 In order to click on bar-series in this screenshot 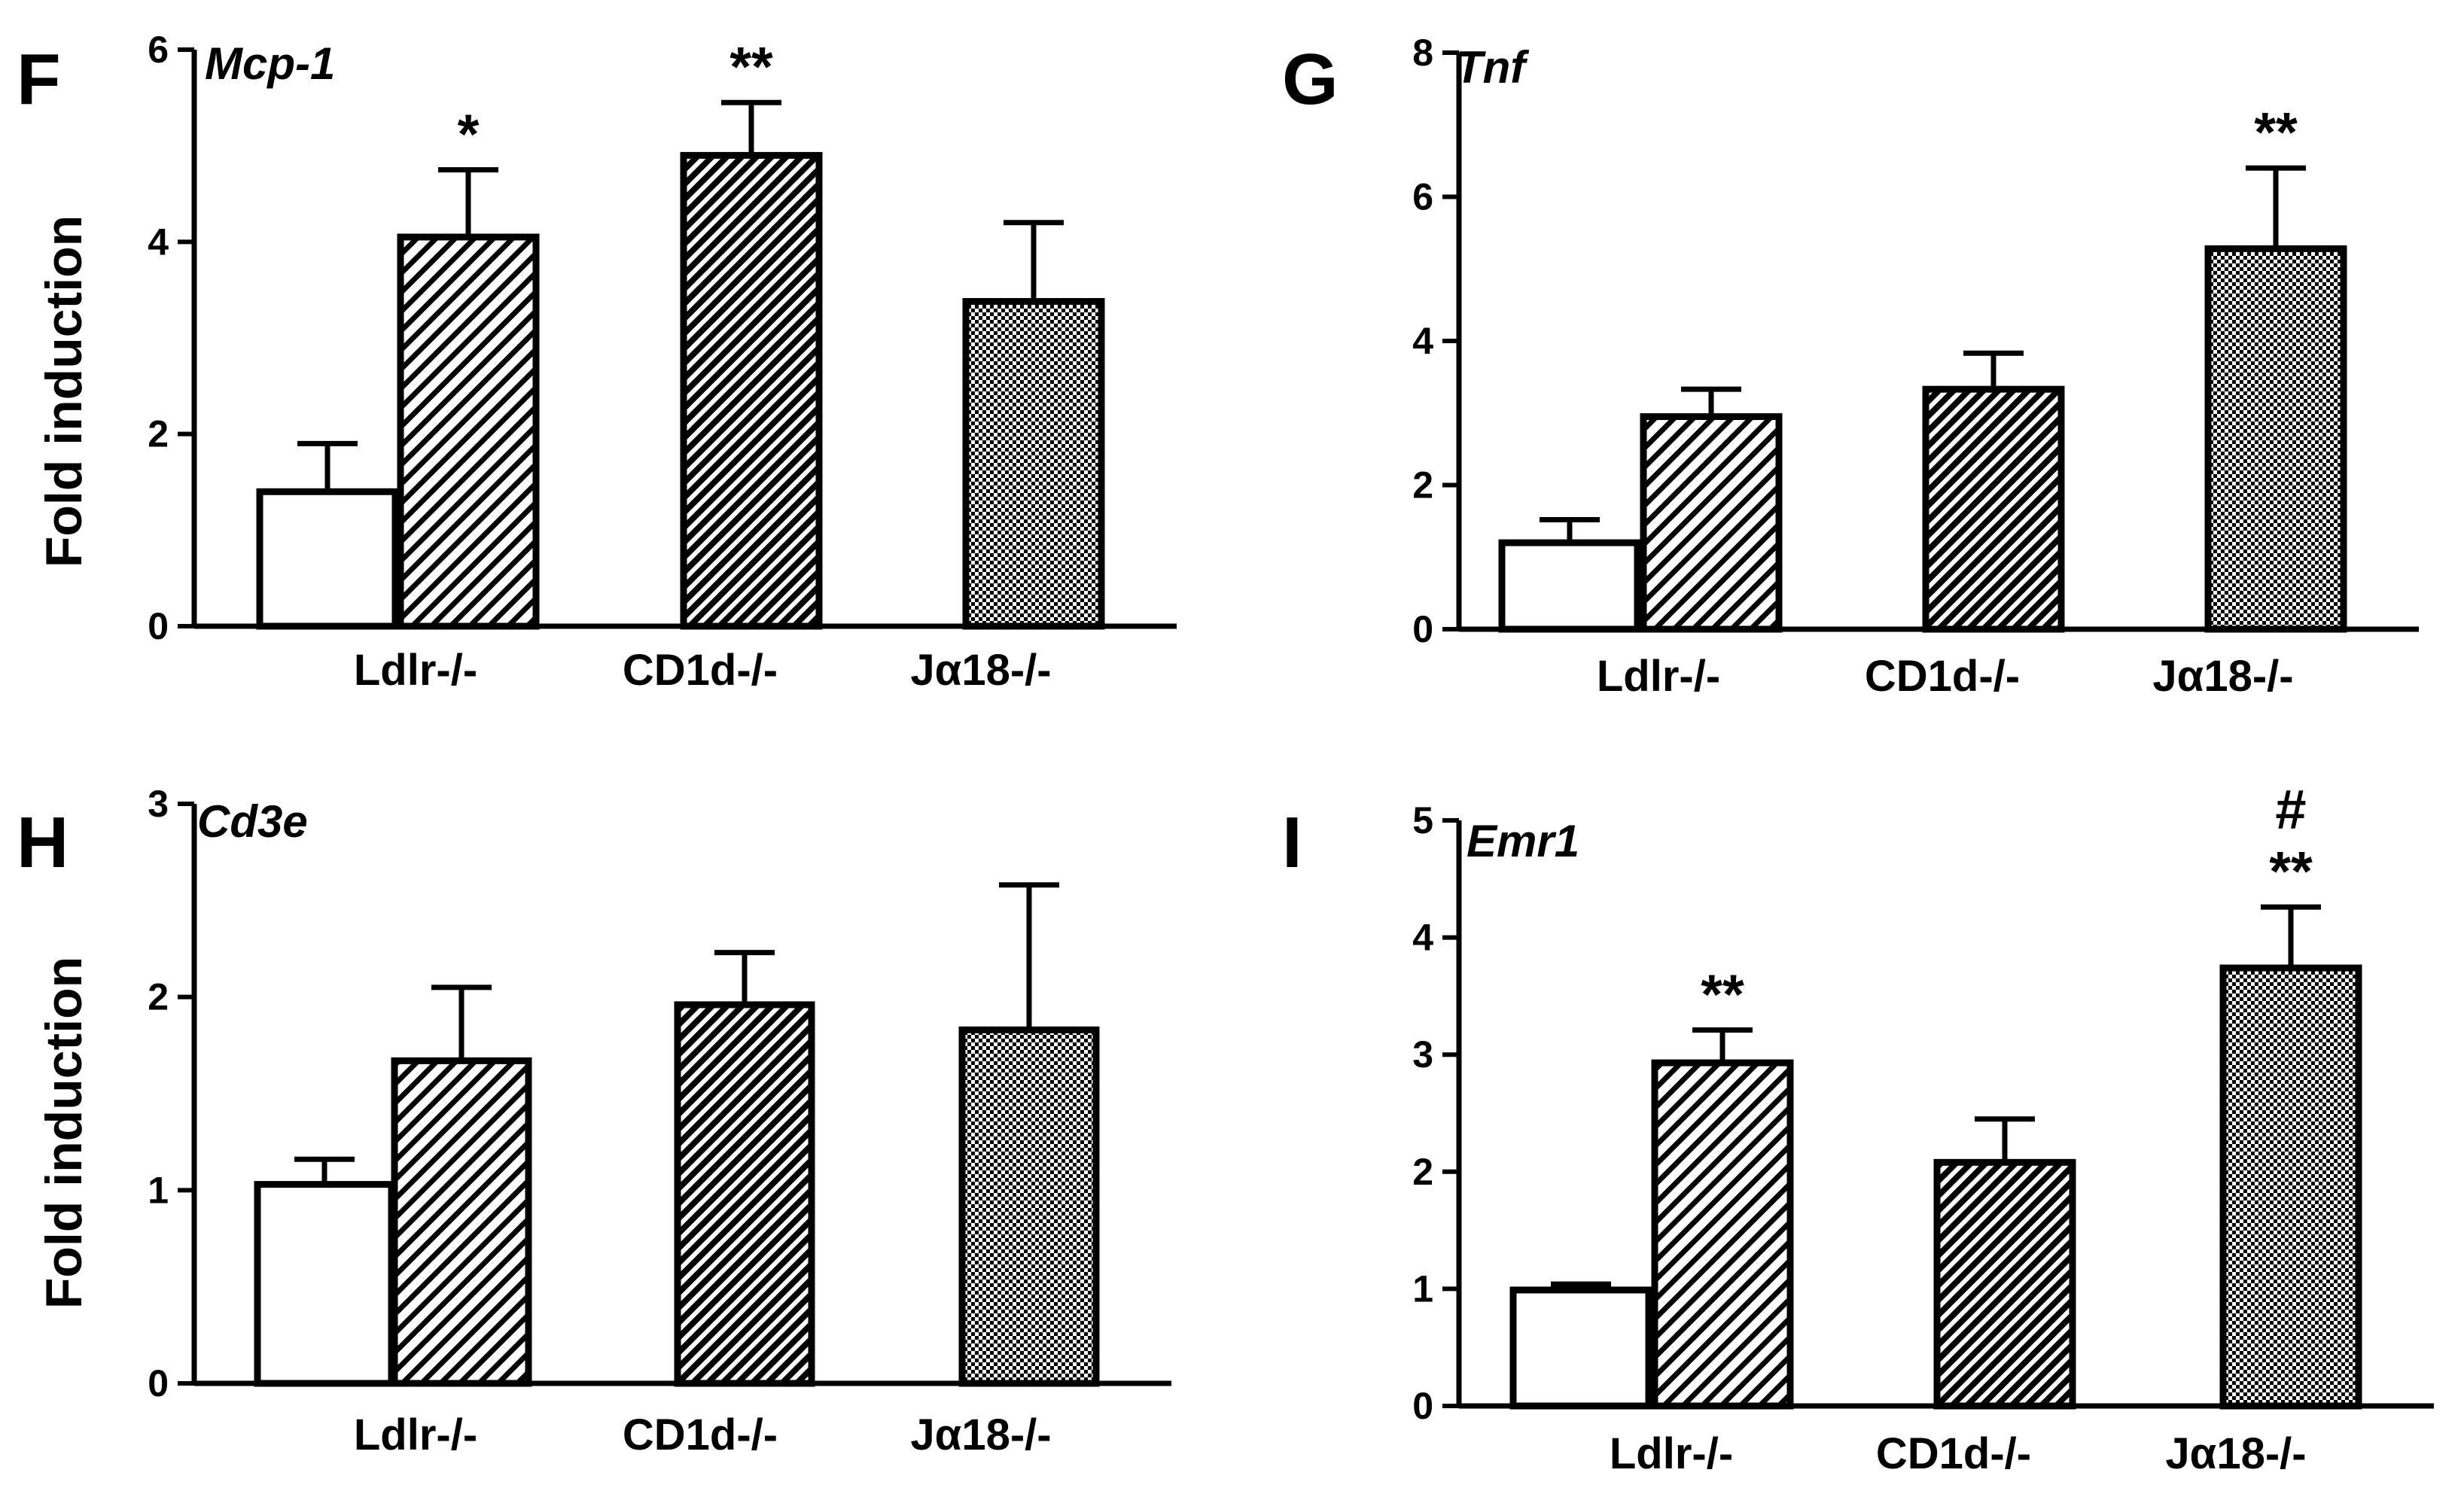, I will do `click(677, 1135)`.